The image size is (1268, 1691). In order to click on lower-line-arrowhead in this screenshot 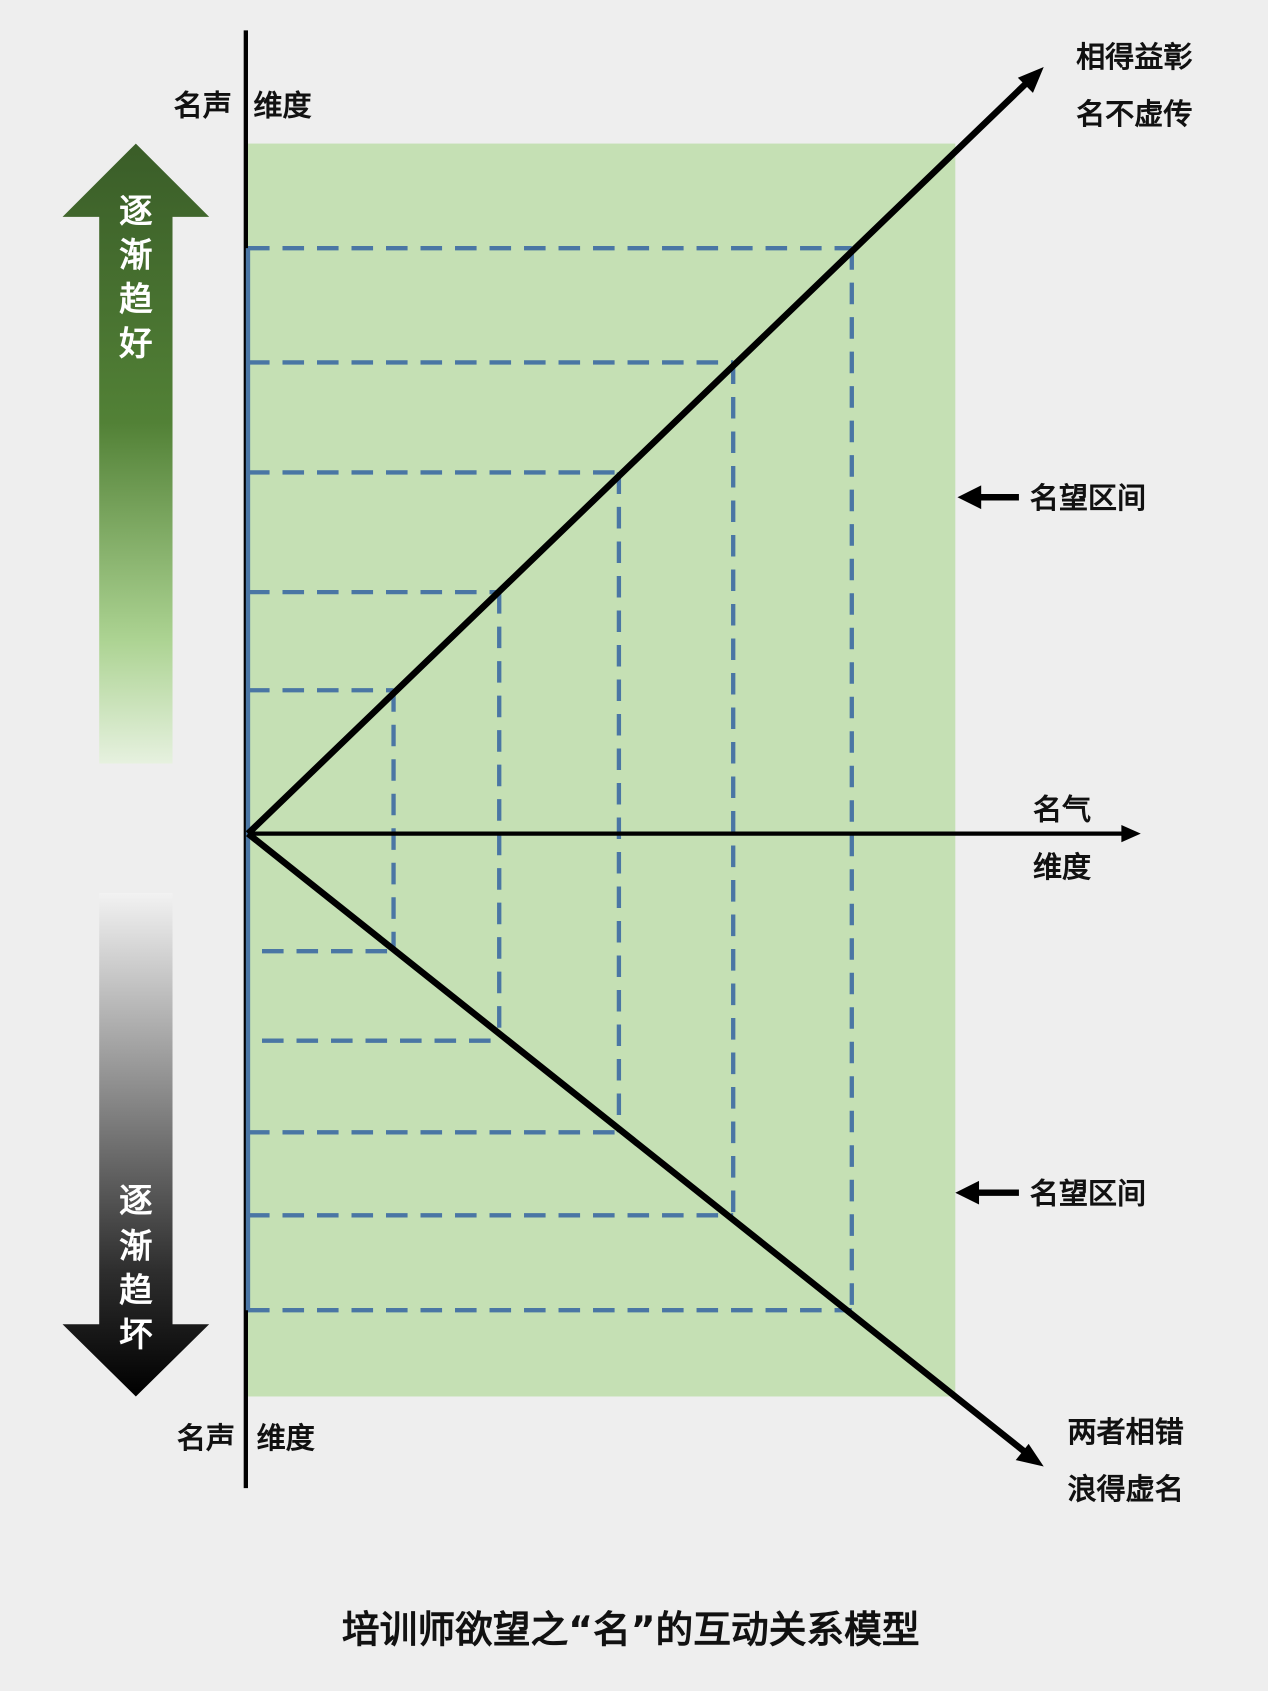, I will do `click(1029, 1455)`.